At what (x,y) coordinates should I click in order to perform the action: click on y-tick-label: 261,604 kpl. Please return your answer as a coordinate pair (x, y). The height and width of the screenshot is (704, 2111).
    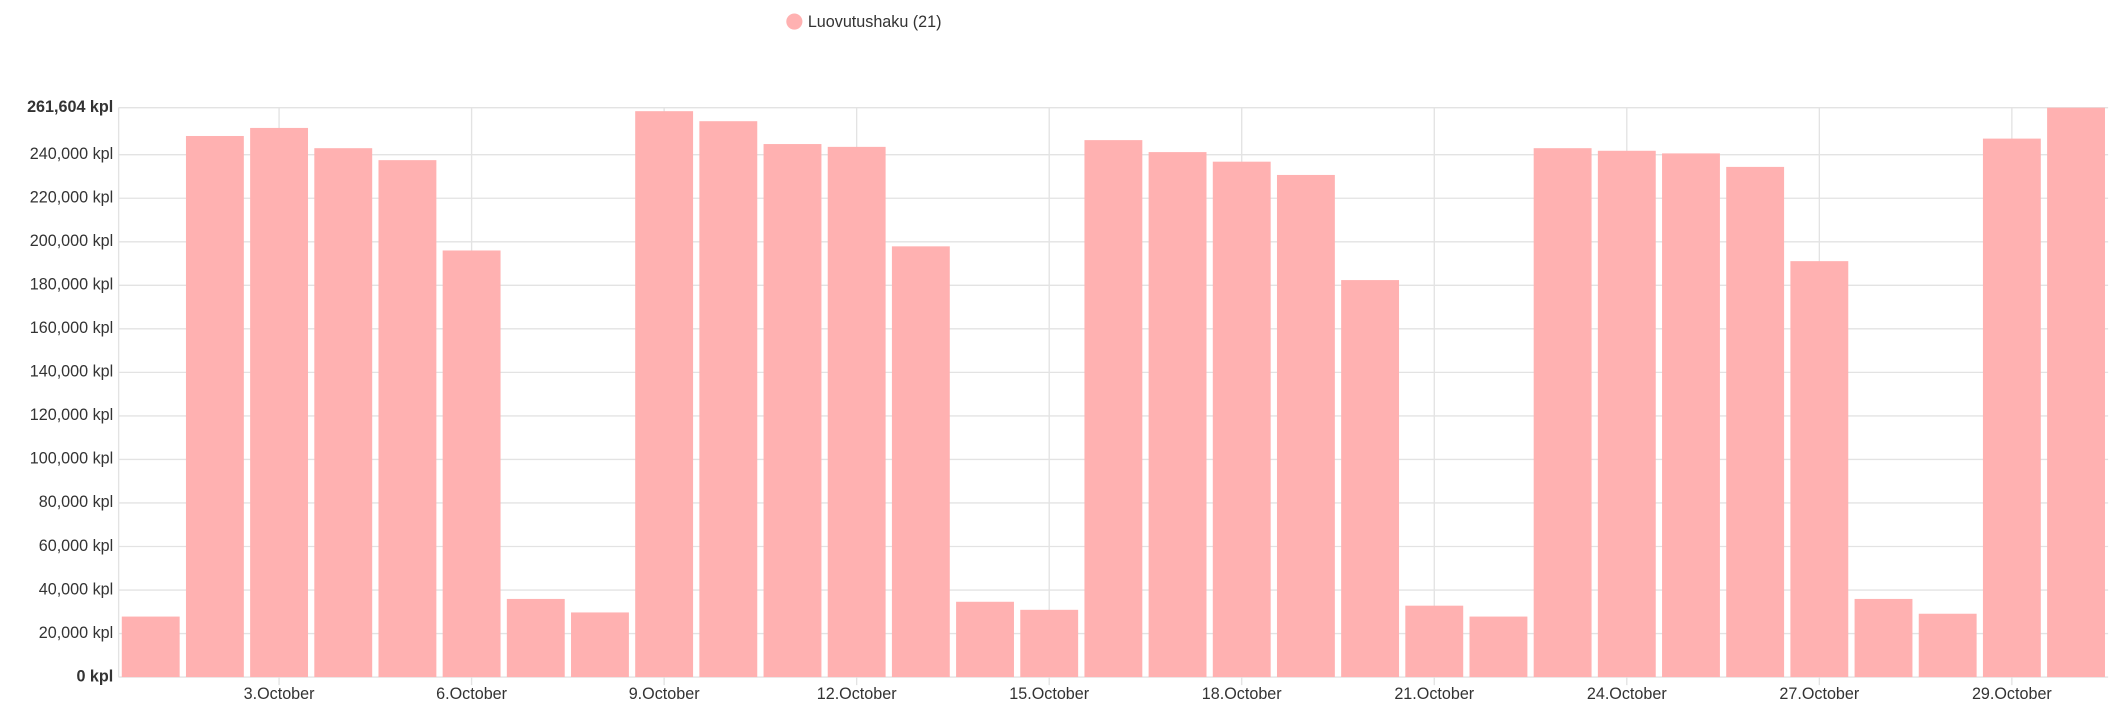
    Looking at the image, I should click on (70, 107).